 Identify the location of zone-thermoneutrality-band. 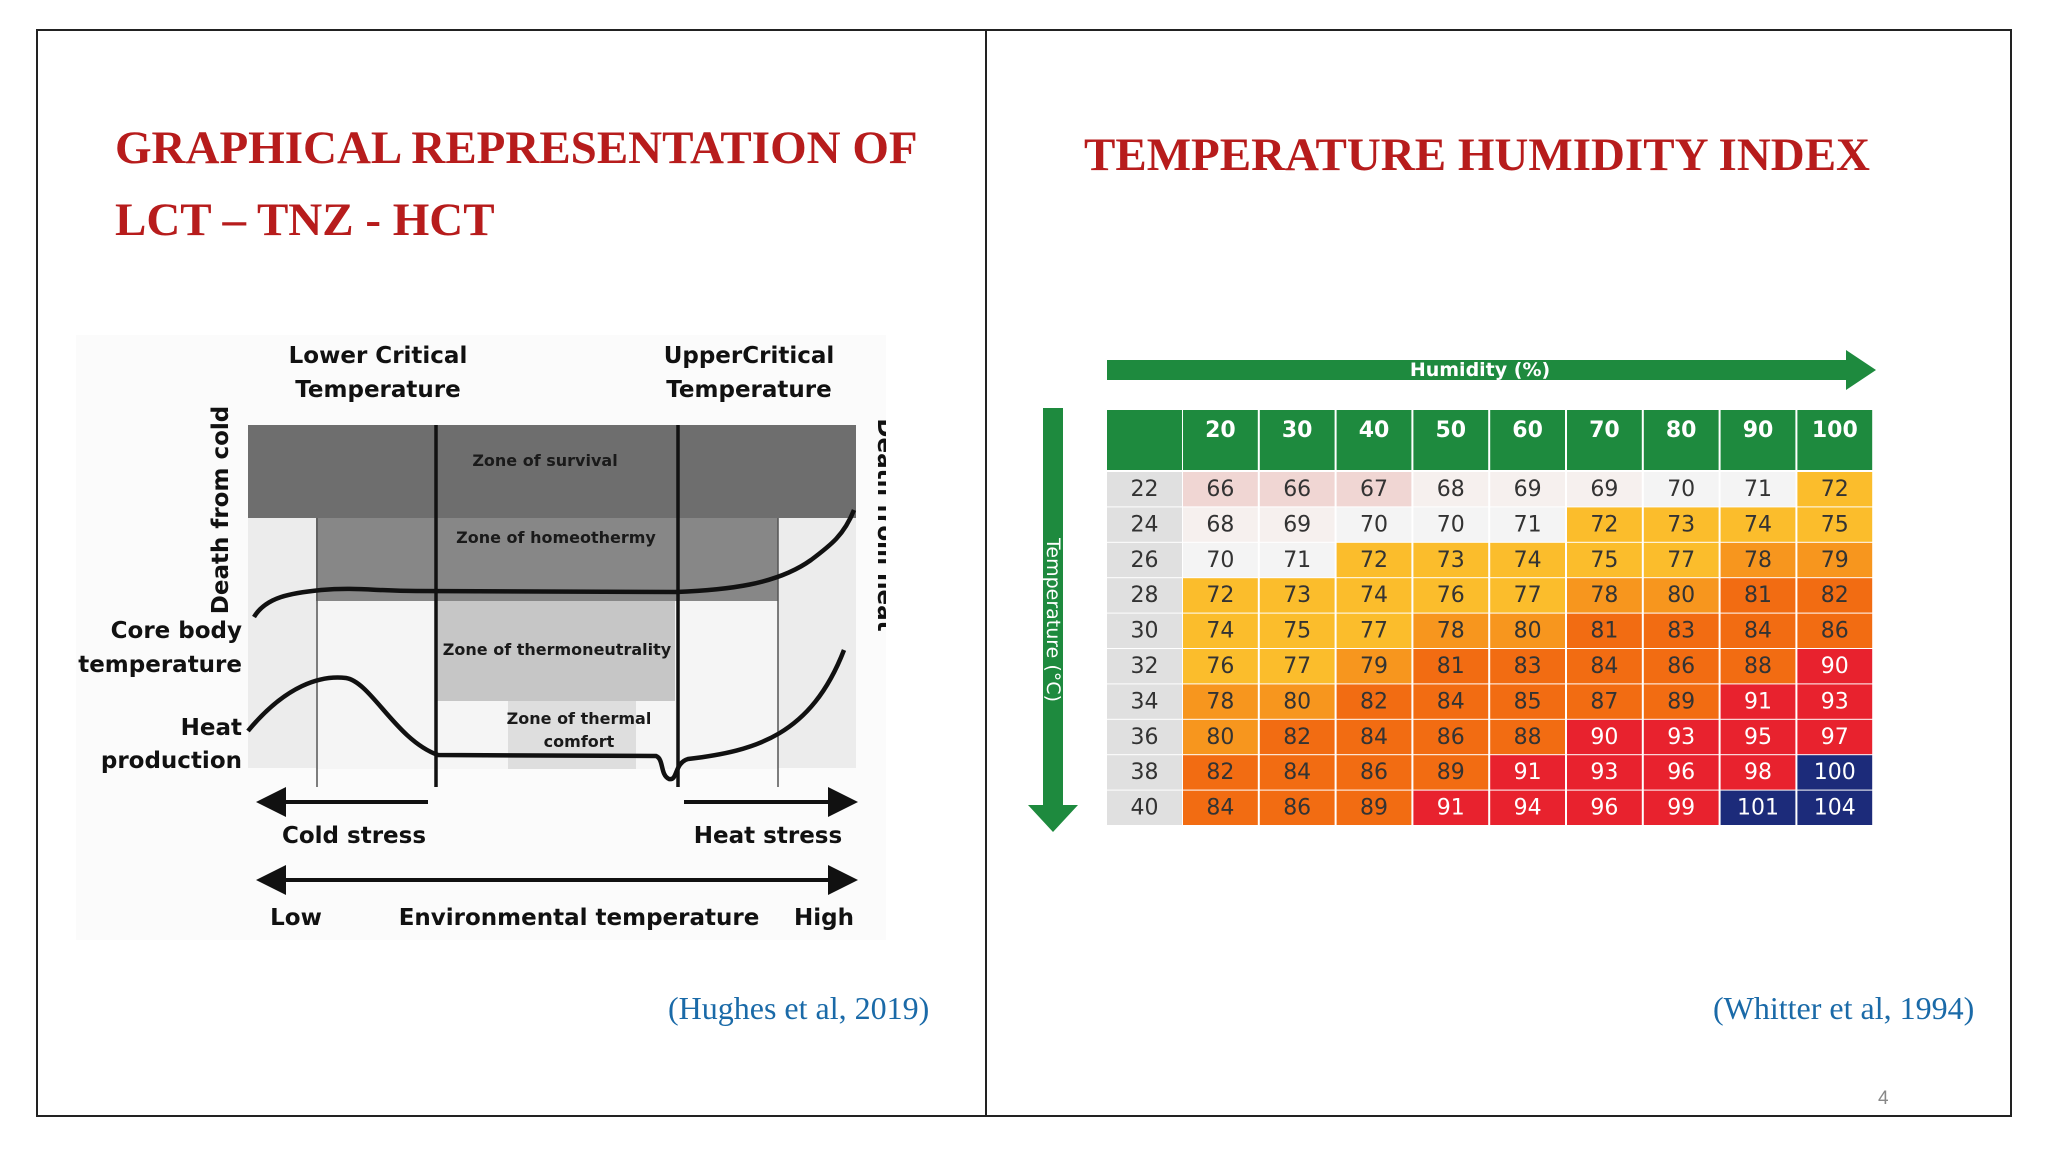
(555, 651).